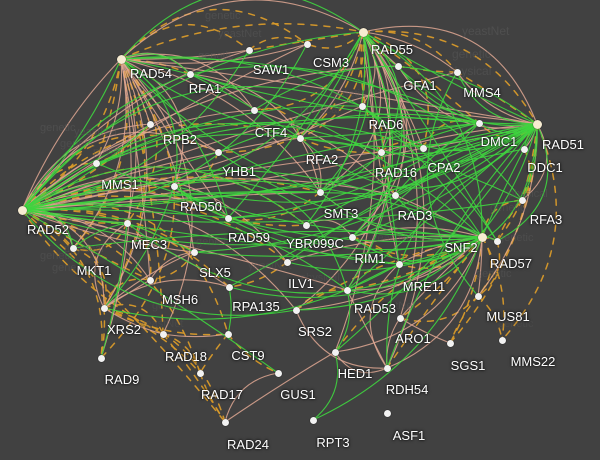  I want to click on graph-node-mus81, so click(478, 296).